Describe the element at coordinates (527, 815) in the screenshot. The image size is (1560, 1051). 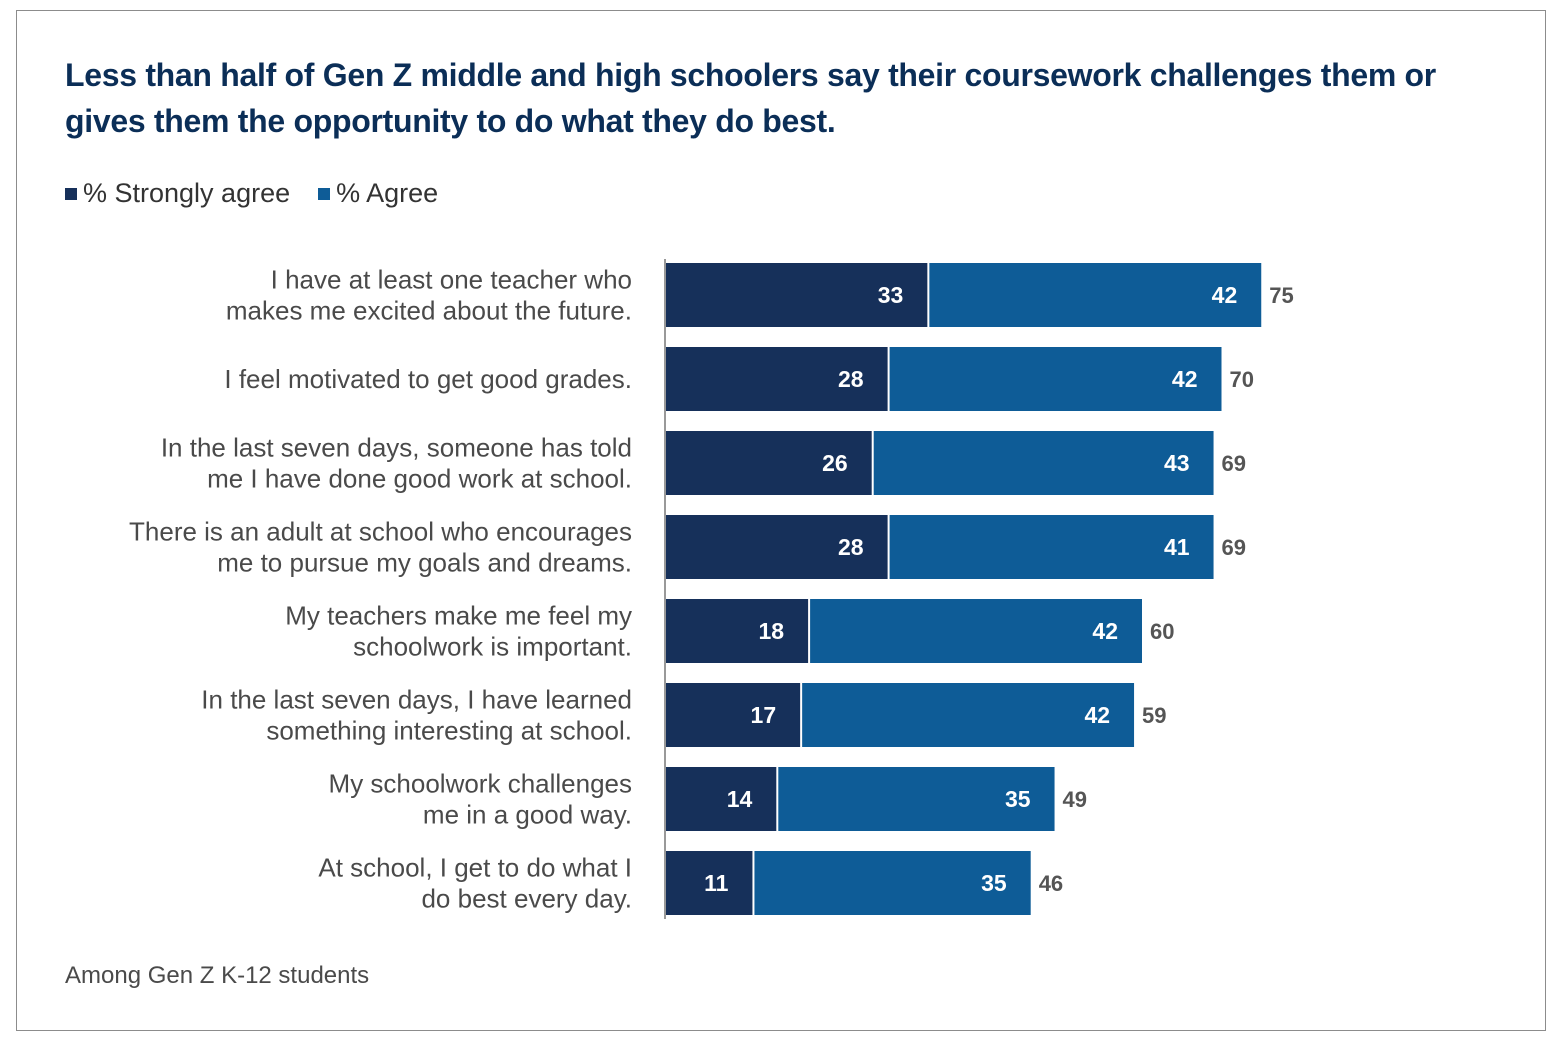
I see `category-label-line: me in a good way.` at that location.